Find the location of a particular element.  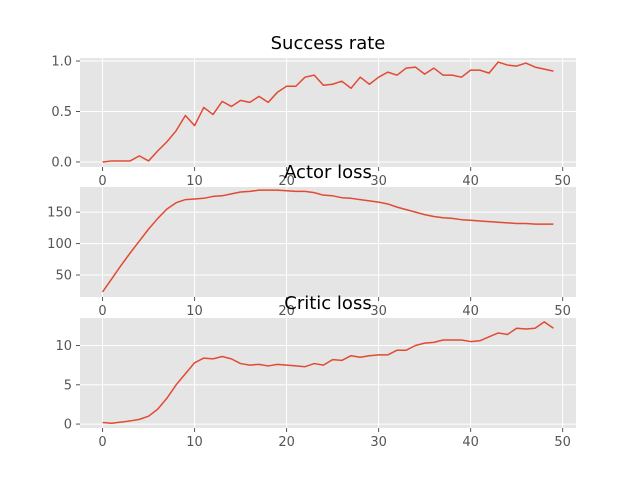

y-tick-label: 0.5 is located at coordinates (61, 112).